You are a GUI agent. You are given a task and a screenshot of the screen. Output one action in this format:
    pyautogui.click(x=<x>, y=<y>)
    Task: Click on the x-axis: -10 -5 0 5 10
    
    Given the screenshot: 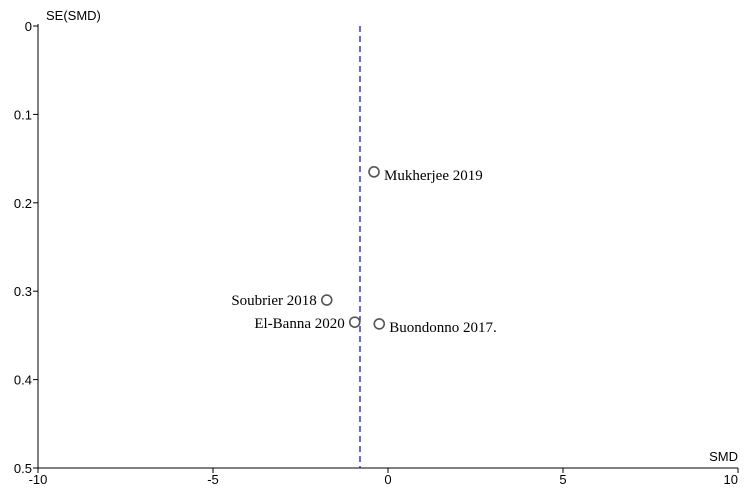 What is the action you would take?
    pyautogui.click(x=384, y=477)
    